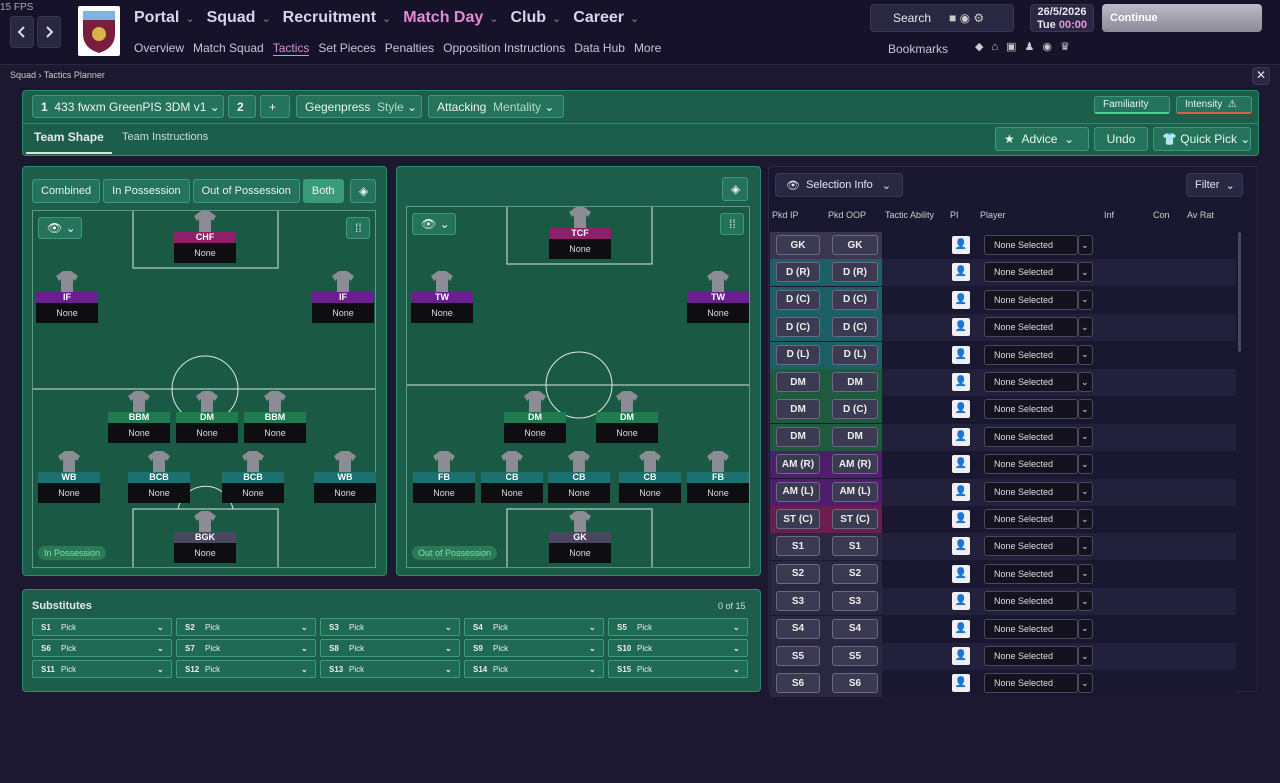  I want to click on player-card: BBM None, so click(139, 416).